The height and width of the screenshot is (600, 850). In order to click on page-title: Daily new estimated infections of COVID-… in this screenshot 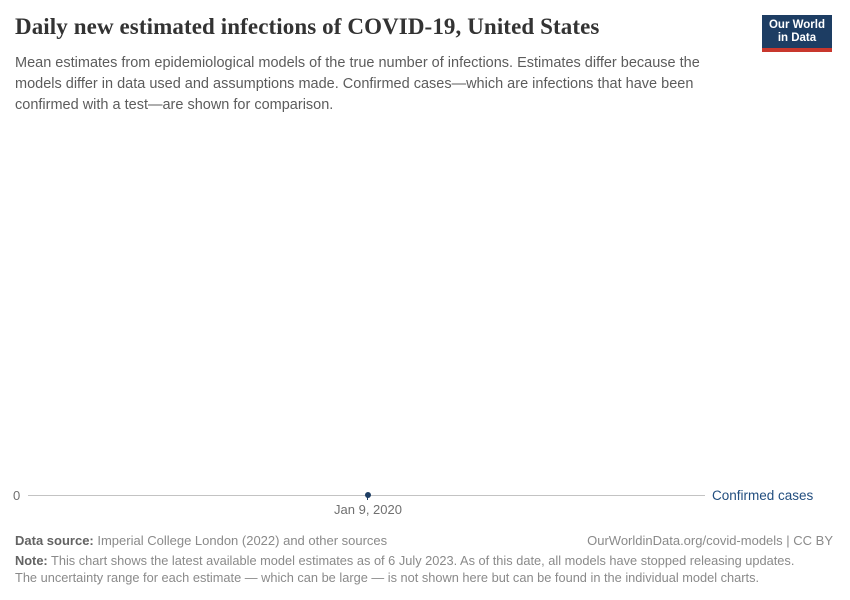, I will do `click(307, 26)`.